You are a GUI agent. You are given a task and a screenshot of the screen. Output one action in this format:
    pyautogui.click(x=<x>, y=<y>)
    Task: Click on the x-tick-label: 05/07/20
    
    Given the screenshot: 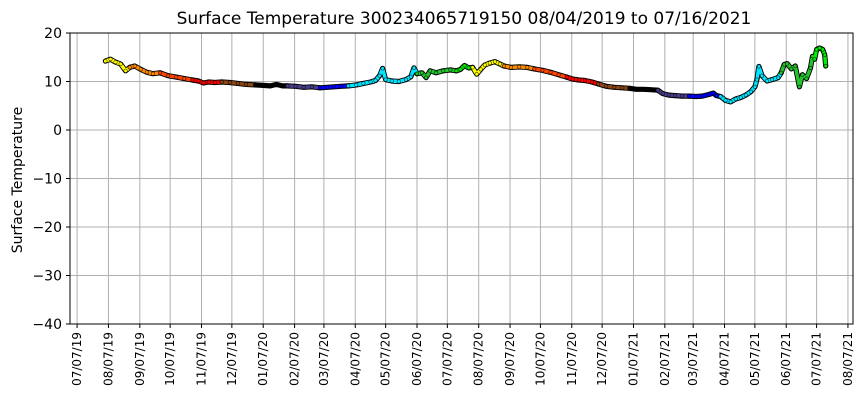 What is the action you would take?
    pyautogui.click(x=386, y=359)
    